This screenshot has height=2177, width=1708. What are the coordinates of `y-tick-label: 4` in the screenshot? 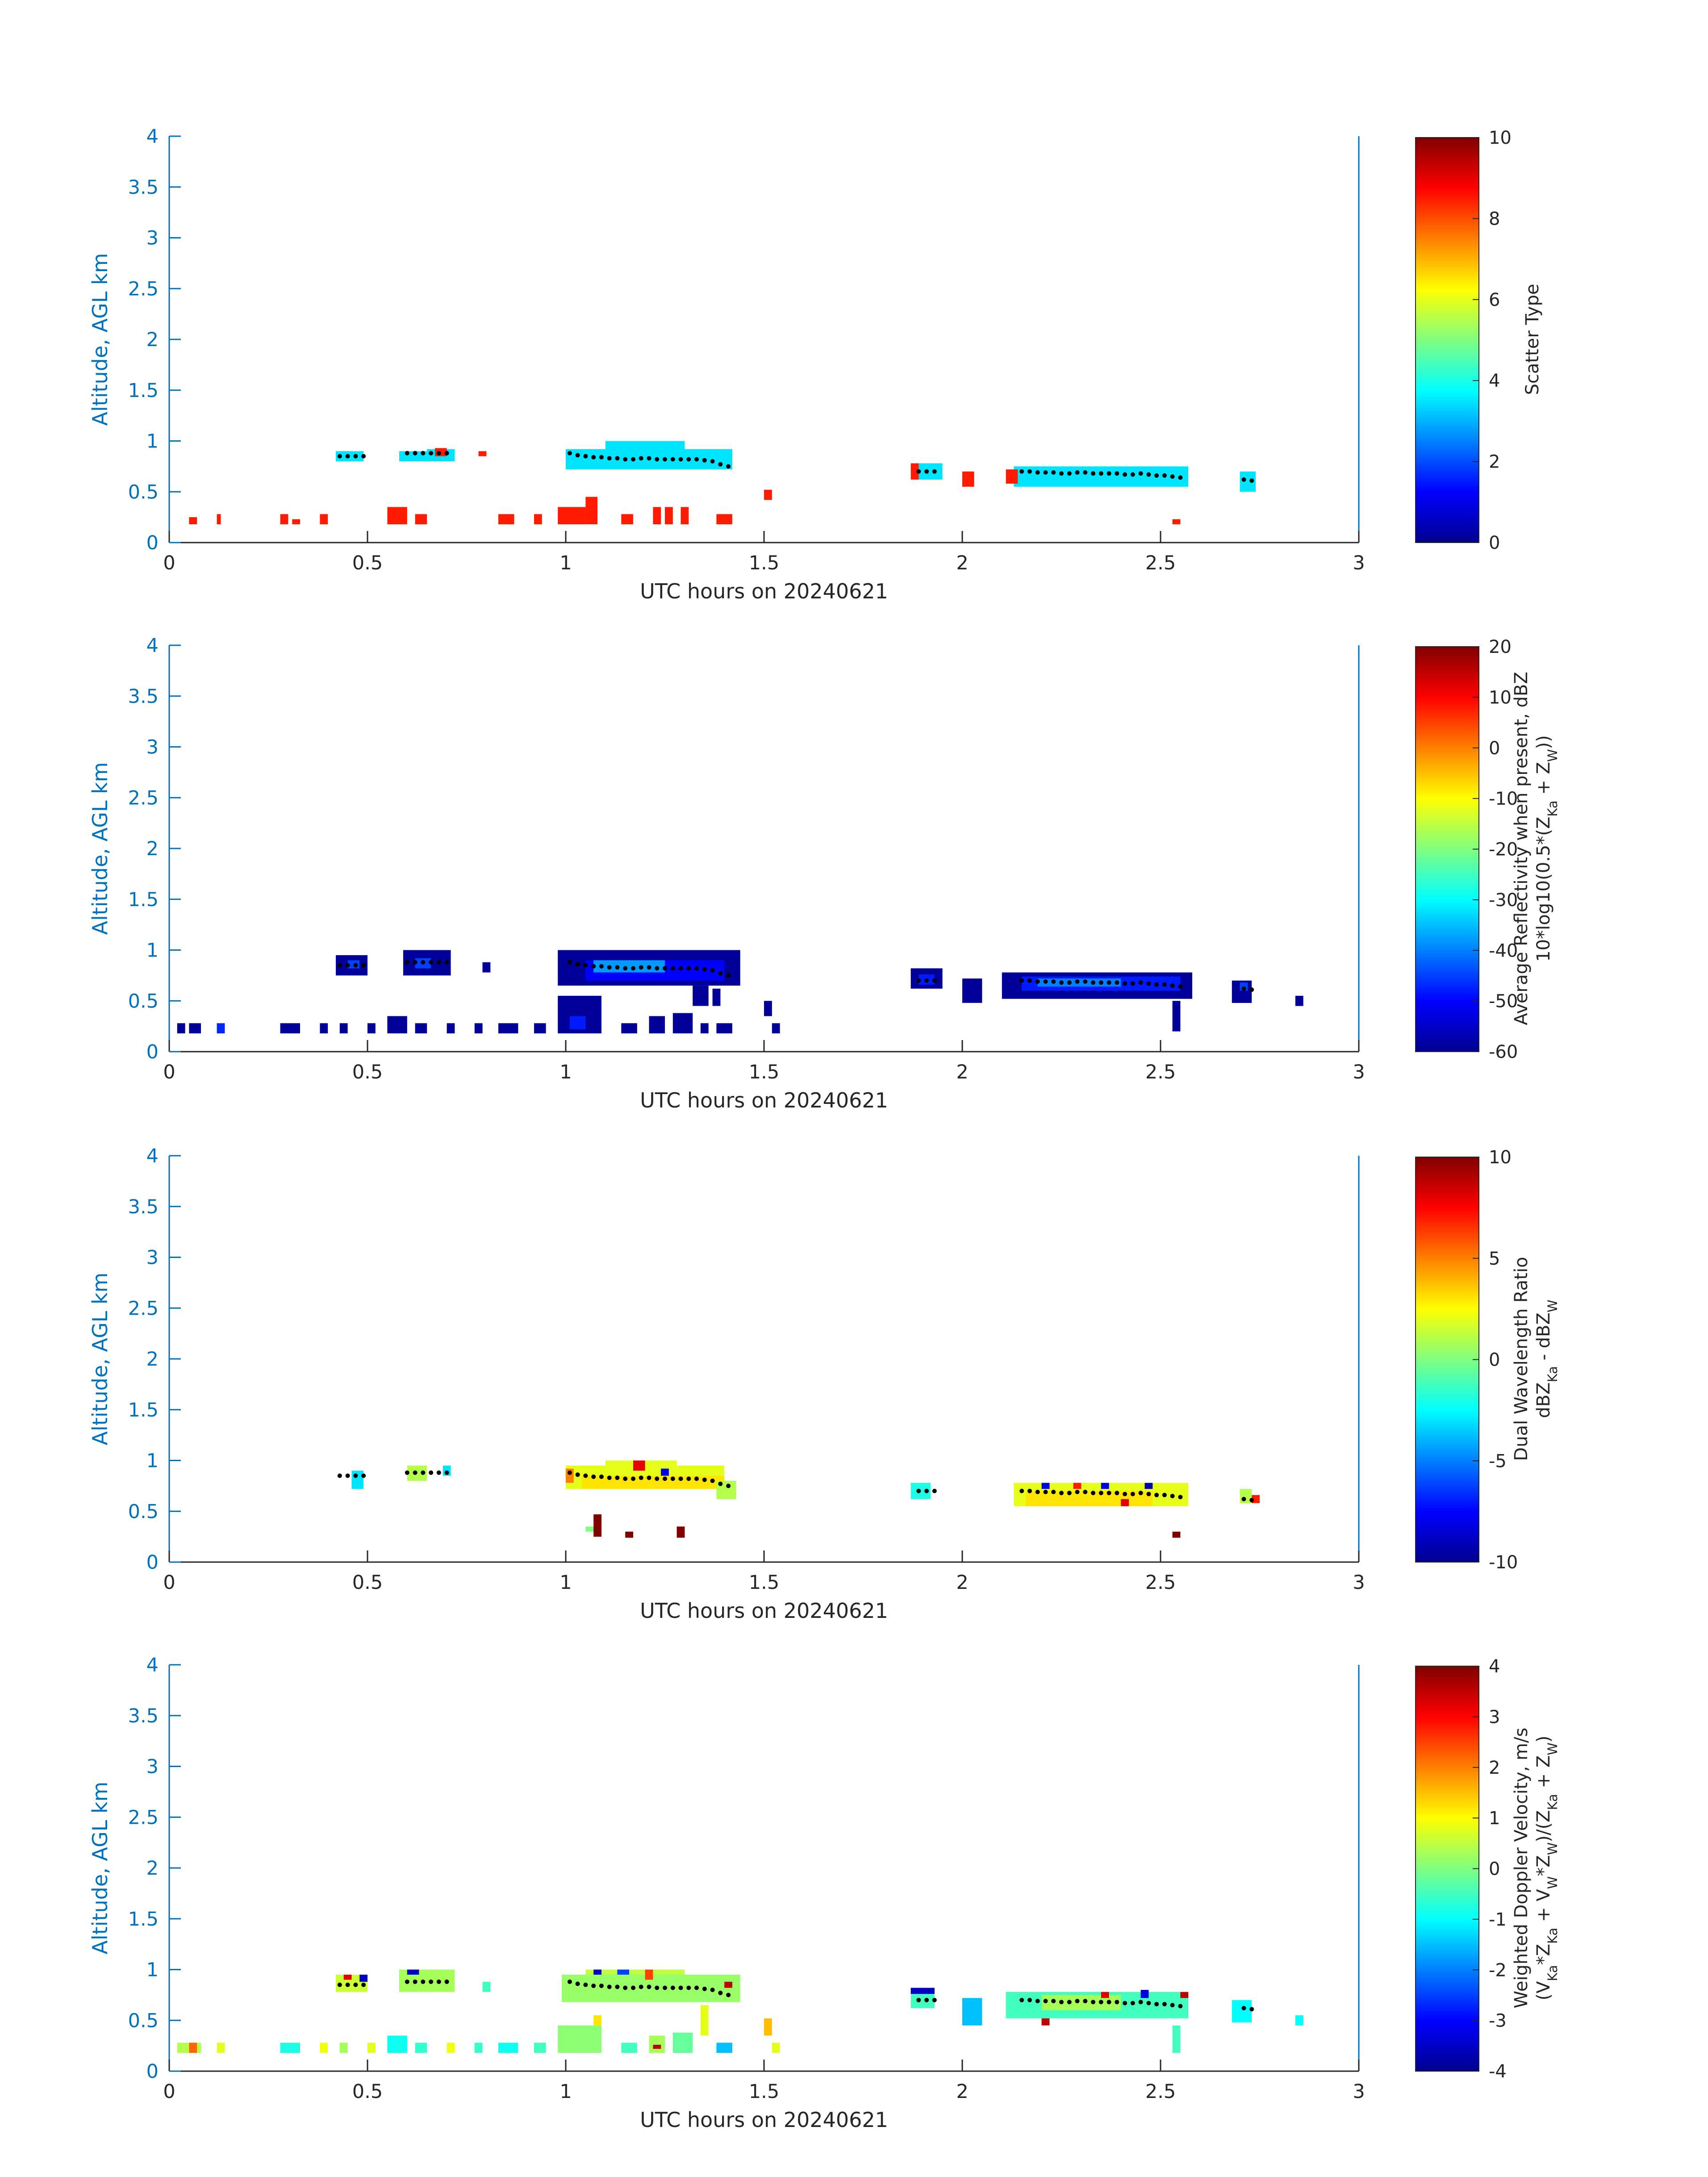 It's located at (152, 1665).